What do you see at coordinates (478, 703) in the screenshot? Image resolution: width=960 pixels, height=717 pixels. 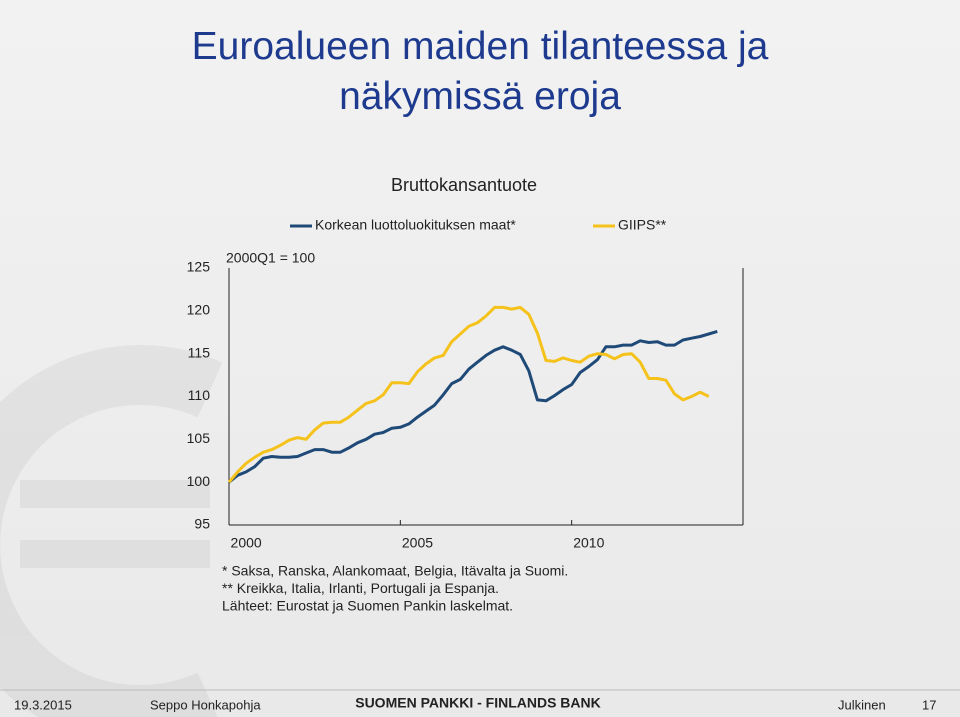 I see `footer-organization: SUOMEN PANKKI - FINLANDS BANK` at bounding box center [478, 703].